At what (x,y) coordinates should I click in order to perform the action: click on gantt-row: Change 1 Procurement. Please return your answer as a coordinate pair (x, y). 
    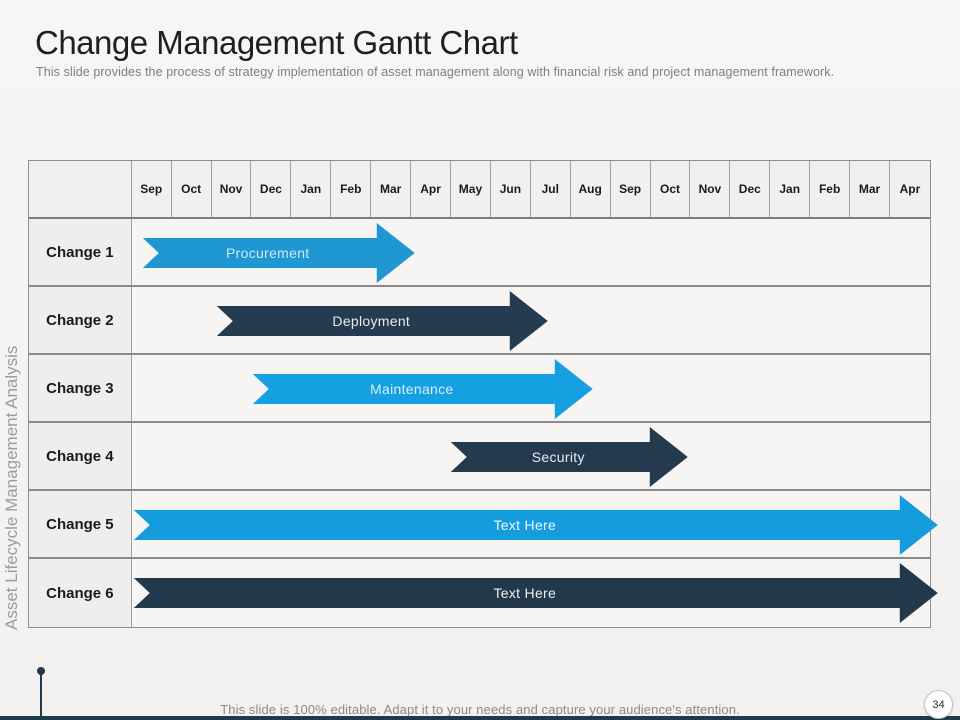
    Looking at the image, I should click on (479, 253).